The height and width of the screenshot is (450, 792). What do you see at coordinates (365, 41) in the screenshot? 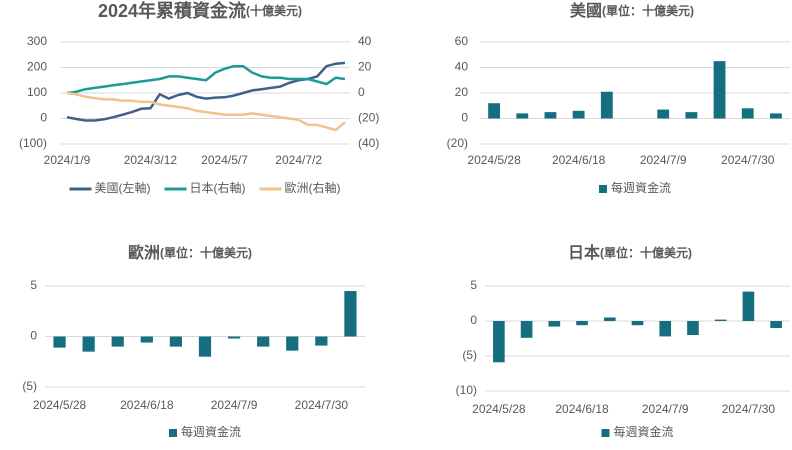
I see `y2-tick-label: 40` at bounding box center [365, 41].